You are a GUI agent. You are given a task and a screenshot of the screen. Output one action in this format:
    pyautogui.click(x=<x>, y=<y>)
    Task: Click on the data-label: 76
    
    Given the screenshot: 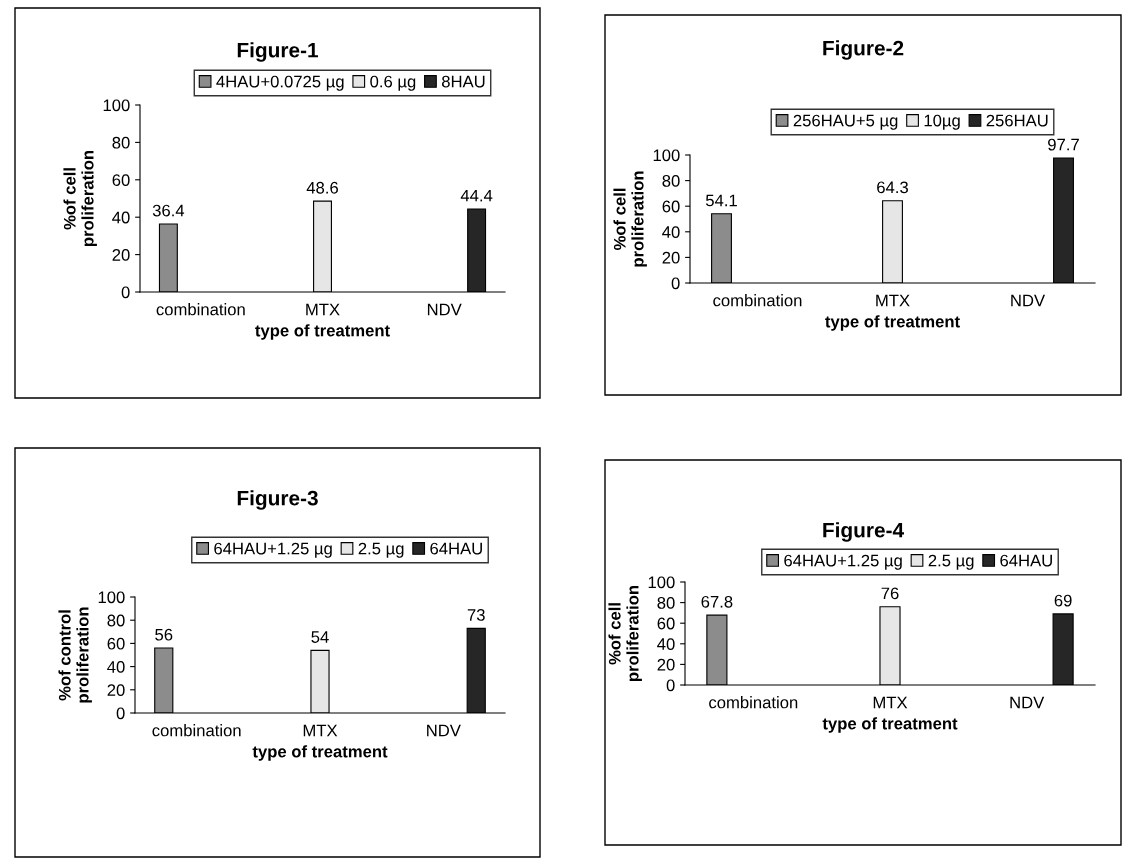 What is the action you would take?
    pyautogui.click(x=890, y=593)
    